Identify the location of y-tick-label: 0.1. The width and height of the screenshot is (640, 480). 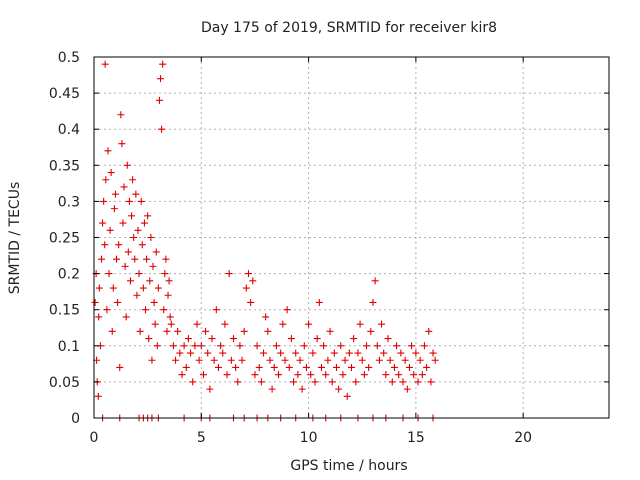
(69, 347).